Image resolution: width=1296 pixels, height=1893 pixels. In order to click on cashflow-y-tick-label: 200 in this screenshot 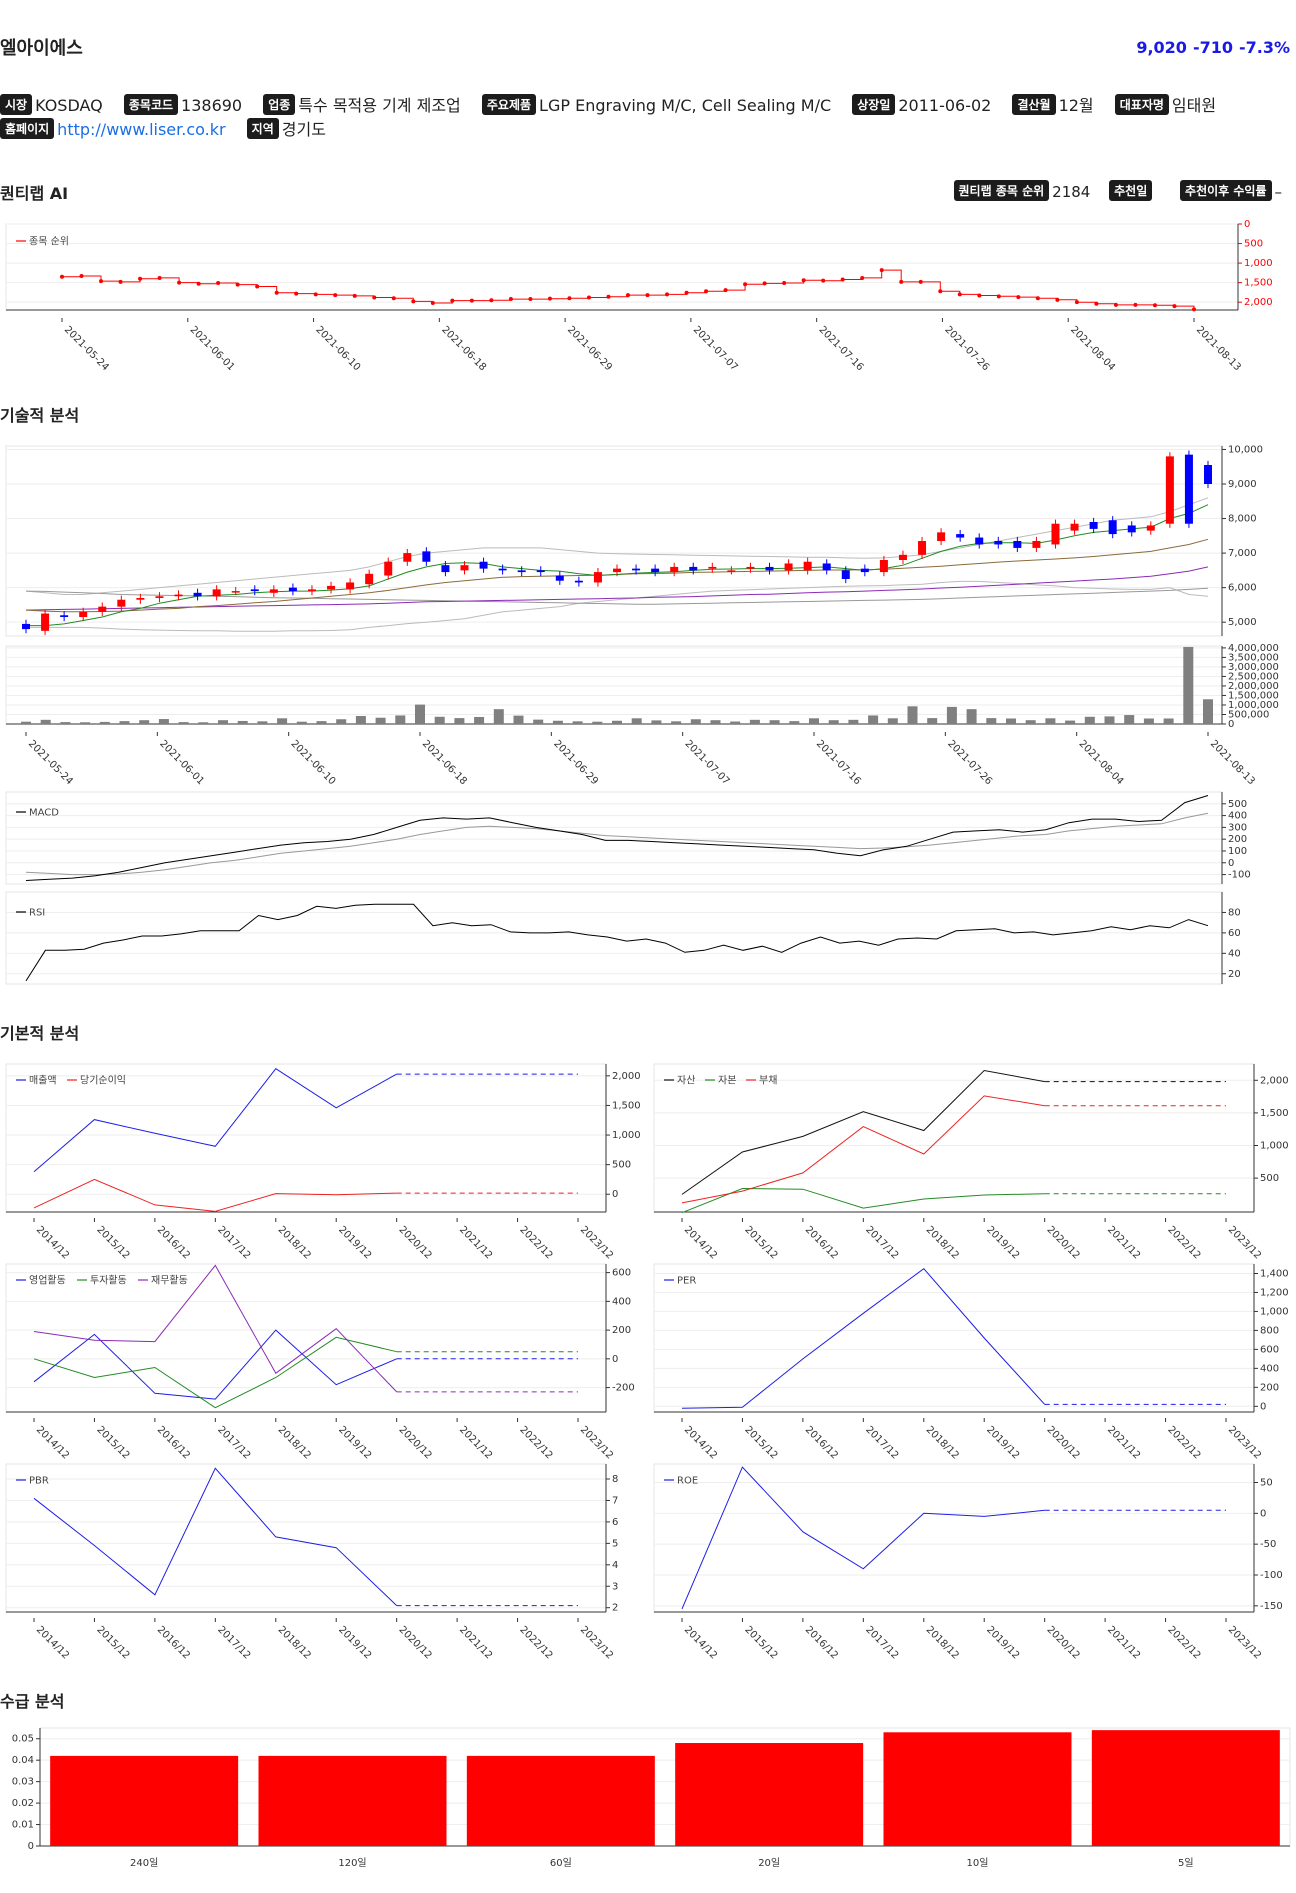, I will do `click(621, 1330)`.